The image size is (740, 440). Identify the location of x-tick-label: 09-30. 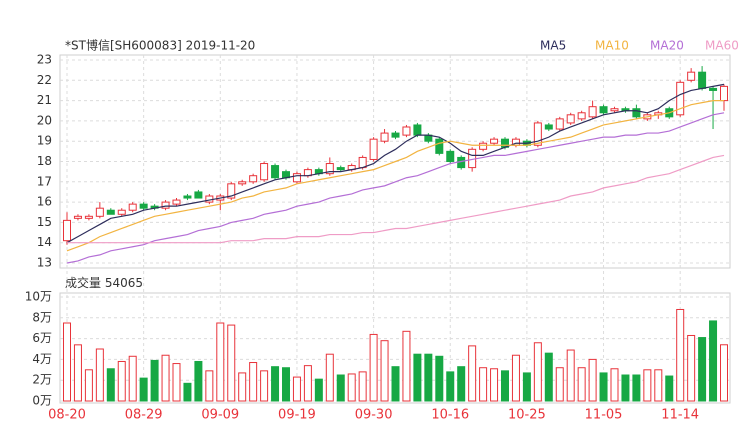
(374, 415).